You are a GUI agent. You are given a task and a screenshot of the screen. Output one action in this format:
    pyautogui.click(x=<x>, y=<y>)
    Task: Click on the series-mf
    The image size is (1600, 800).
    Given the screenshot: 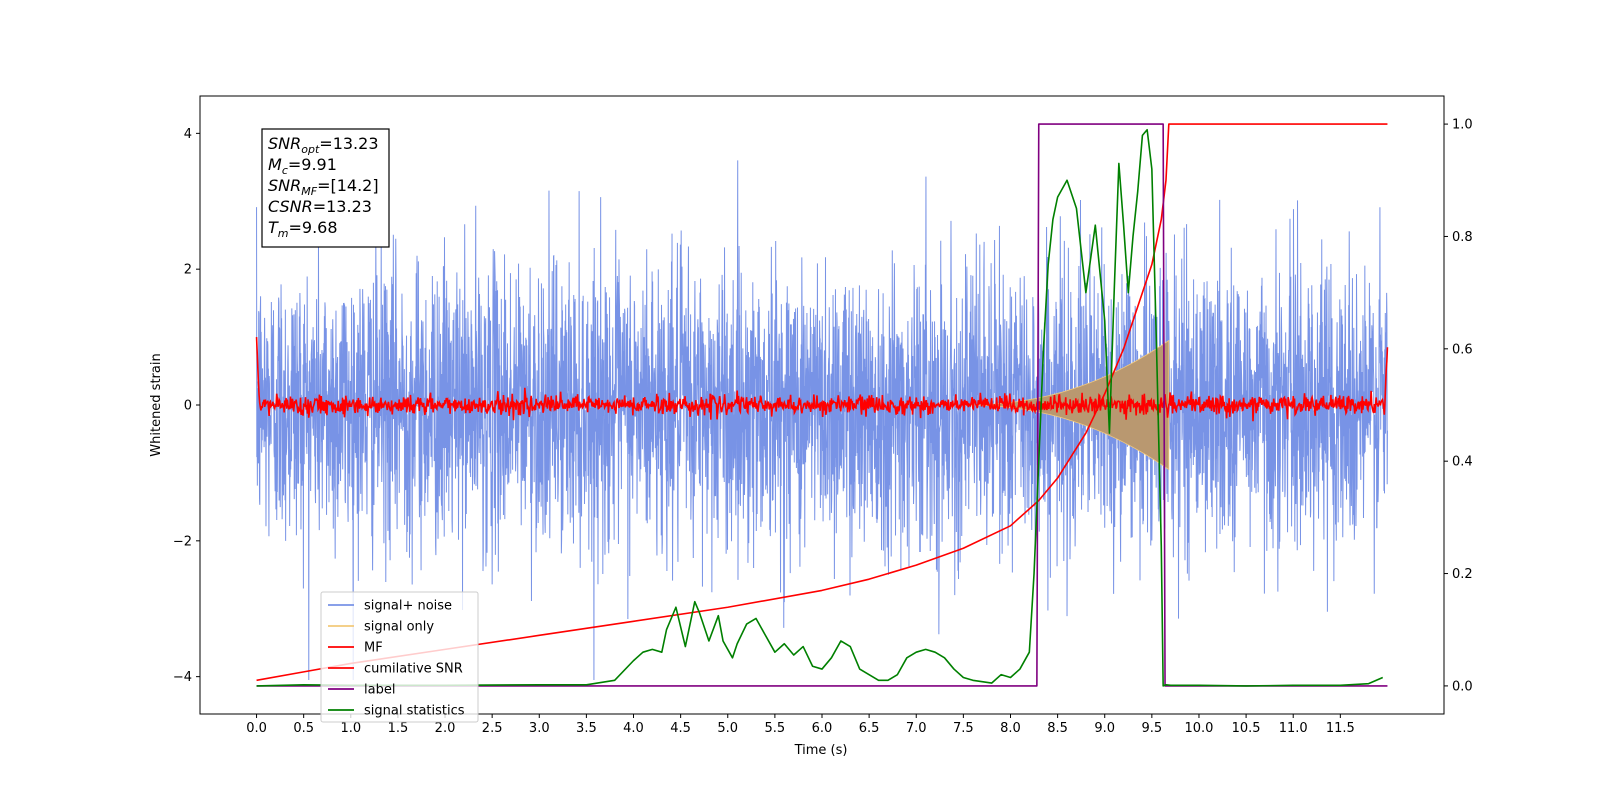 What is the action you would take?
    pyautogui.click(x=822, y=379)
    